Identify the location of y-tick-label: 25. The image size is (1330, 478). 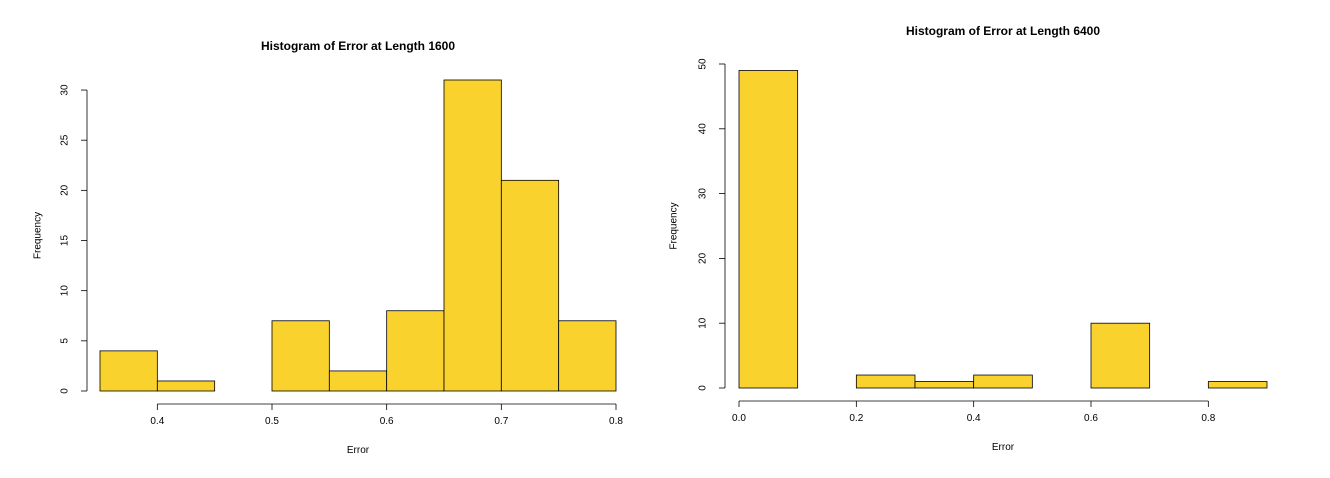
(65, 140).